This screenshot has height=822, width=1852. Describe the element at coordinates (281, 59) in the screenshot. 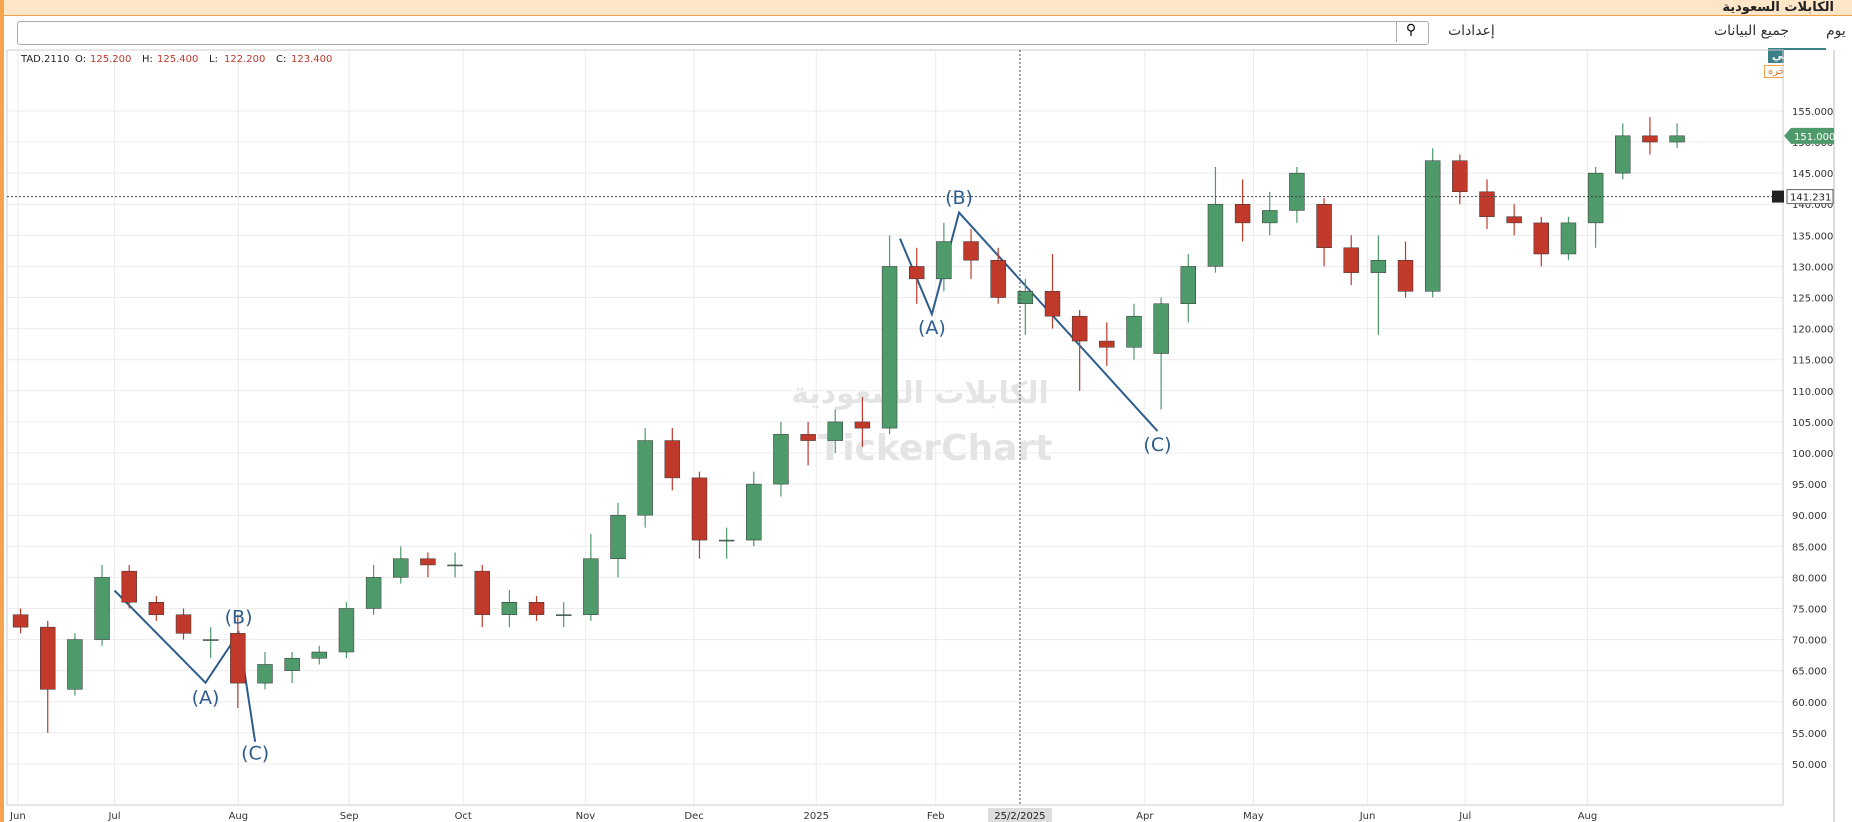

I see `ohlc-key: C:` at that location.